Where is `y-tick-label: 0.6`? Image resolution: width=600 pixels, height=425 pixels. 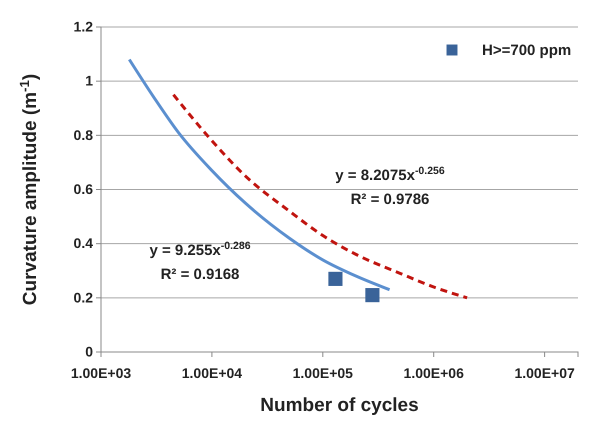
y-tick-label: 0.6 is located at coordinates (84, 188).